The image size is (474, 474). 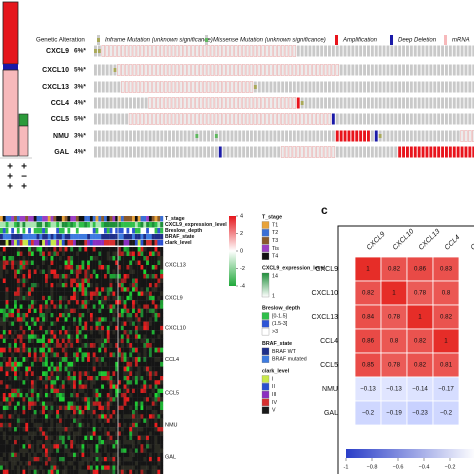 What do you see at coordinates (284, 352) in the screenshot?
I see `legend-label: BRAF WT` at bounding box center [284, 352].